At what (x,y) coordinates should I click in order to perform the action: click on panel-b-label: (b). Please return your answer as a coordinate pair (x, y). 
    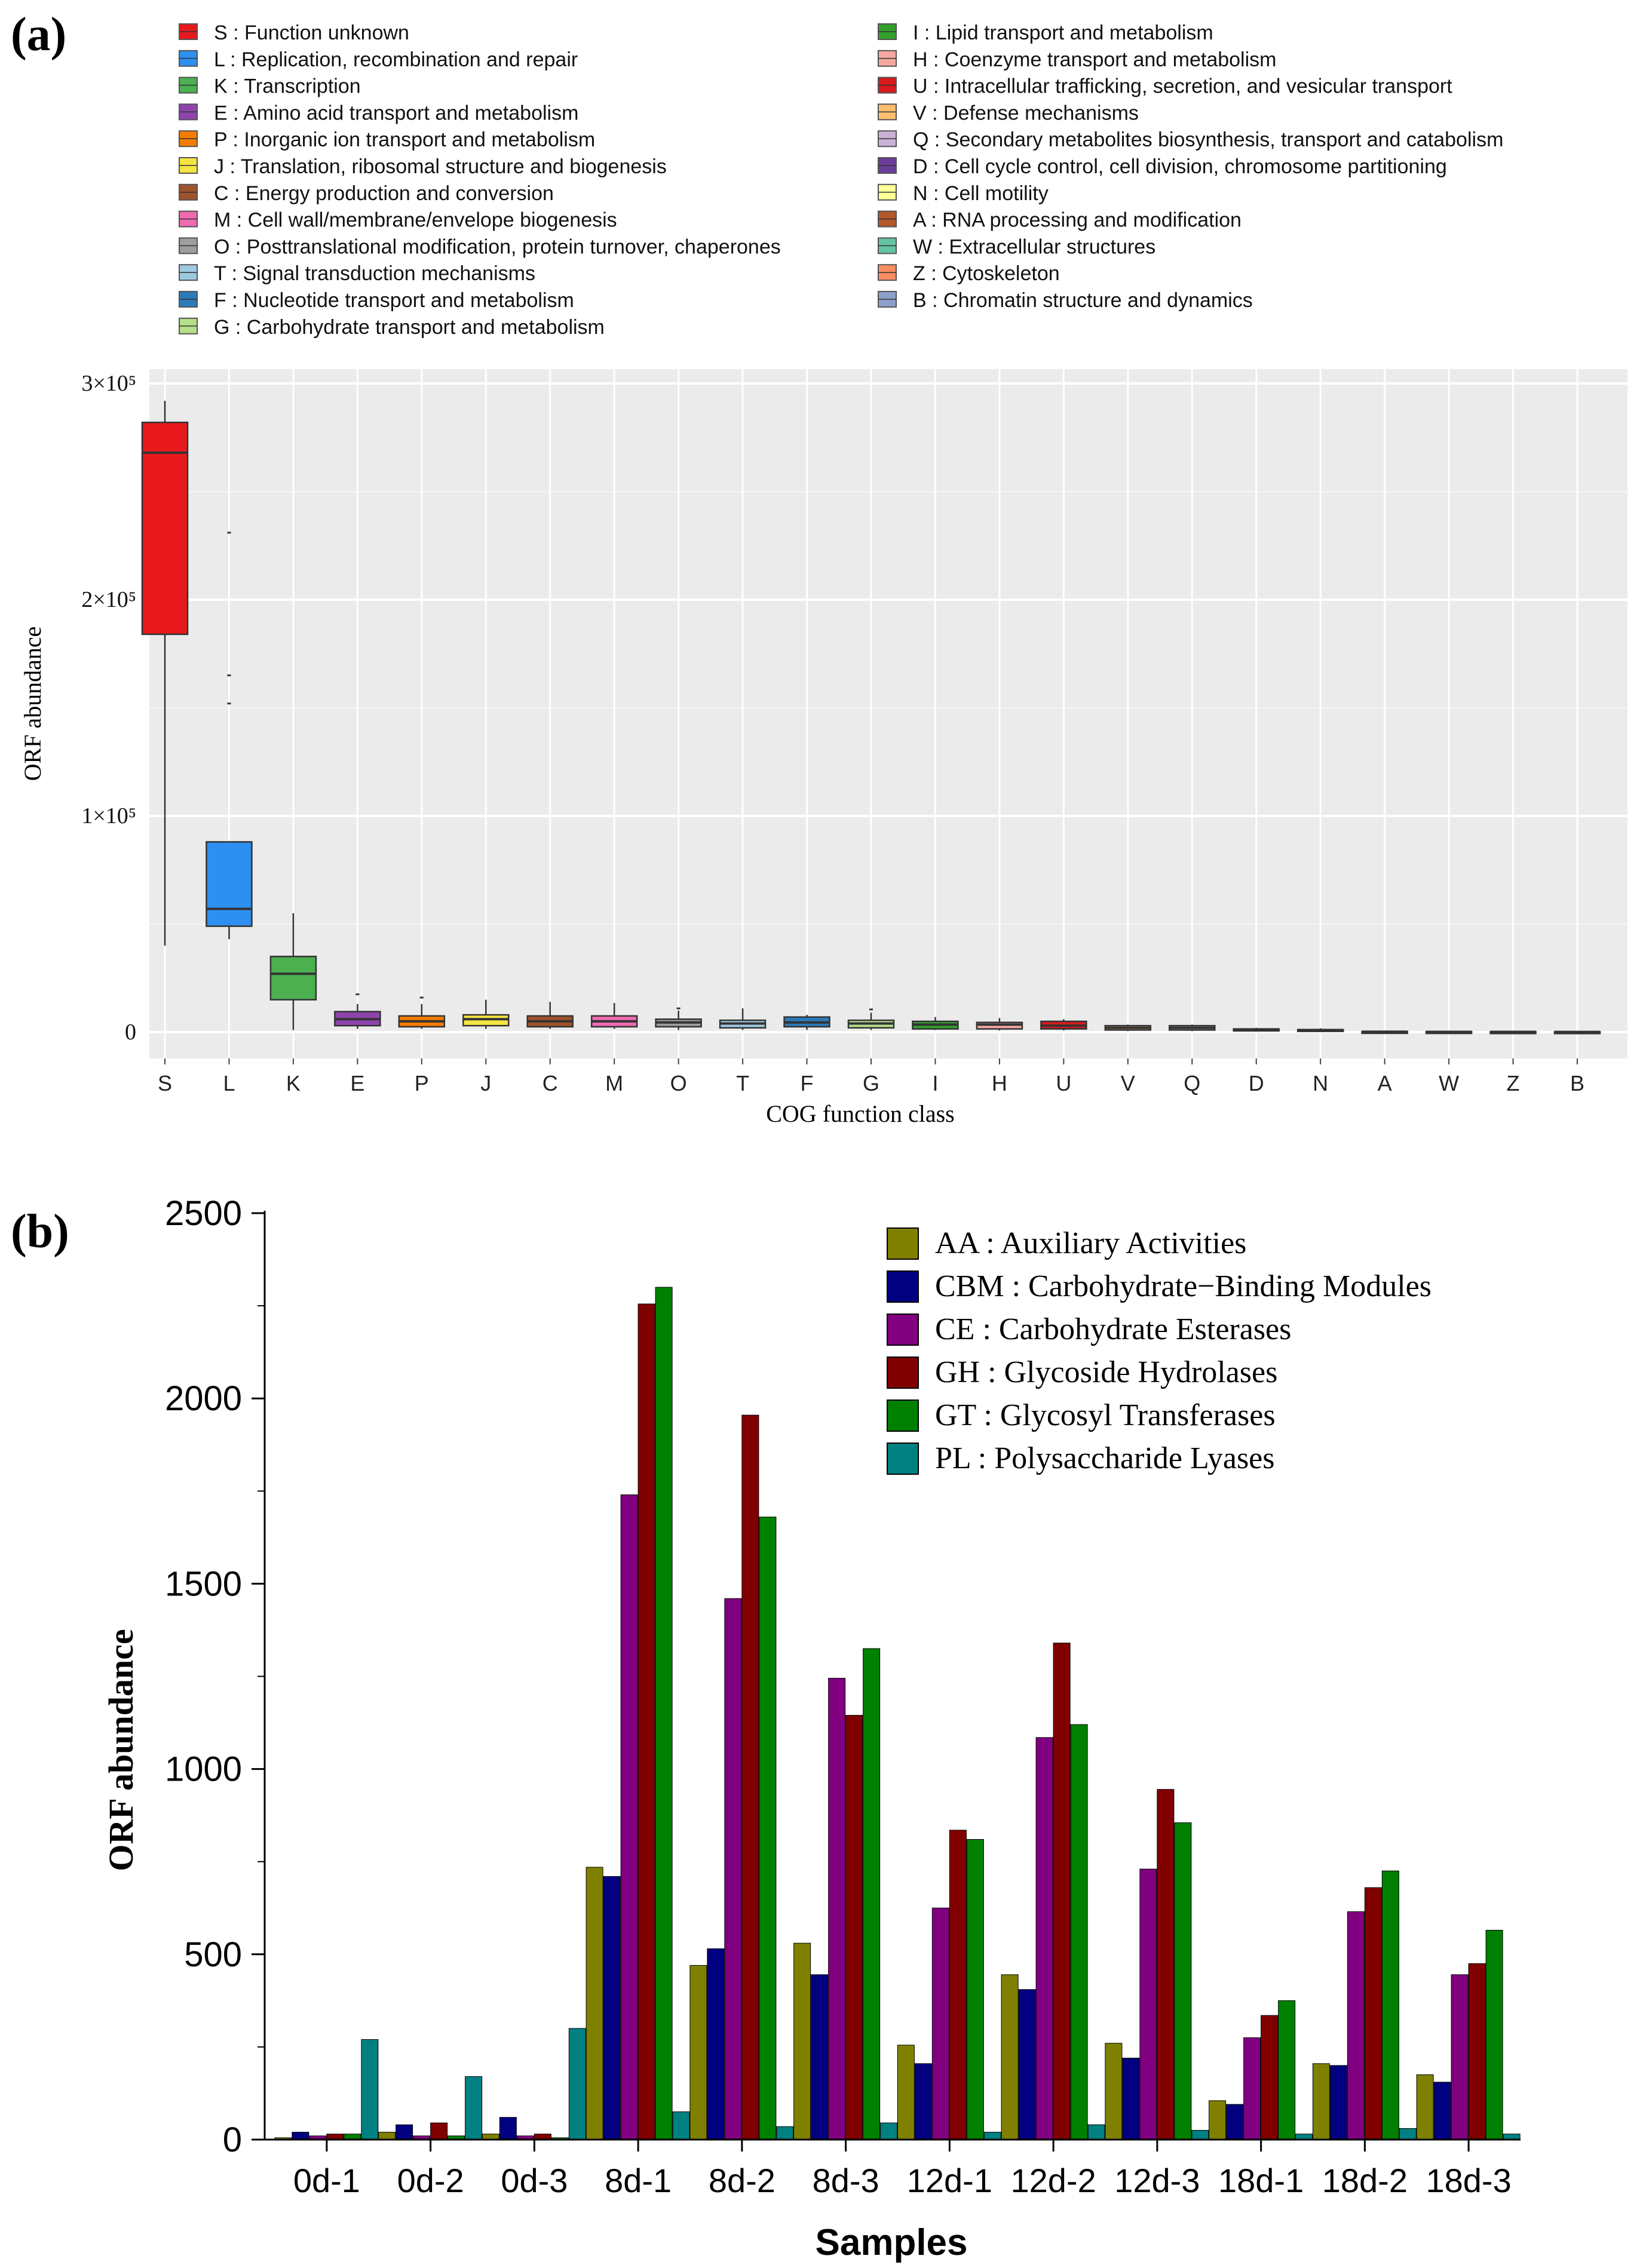
    Looking at the image, I should click on (40, 1231).